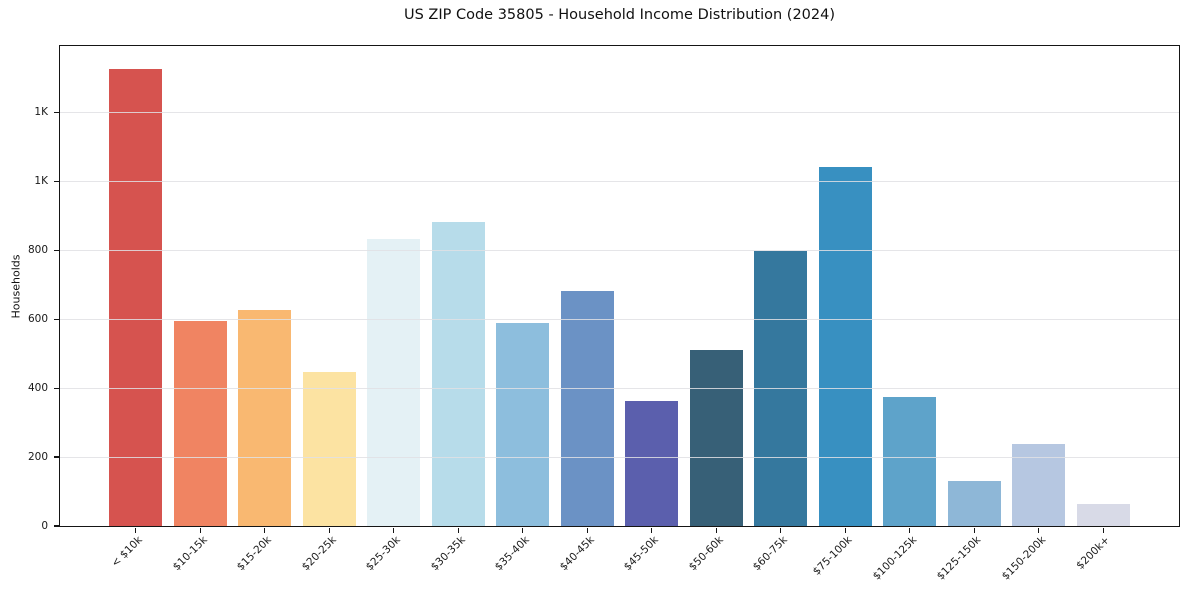 The width and height of the screenshot is (1189, 590). What do you see at coordinates (894, 558) in the screenshot?
I see `x-tick-label: $100-125k` at bounding box center [894, 558].